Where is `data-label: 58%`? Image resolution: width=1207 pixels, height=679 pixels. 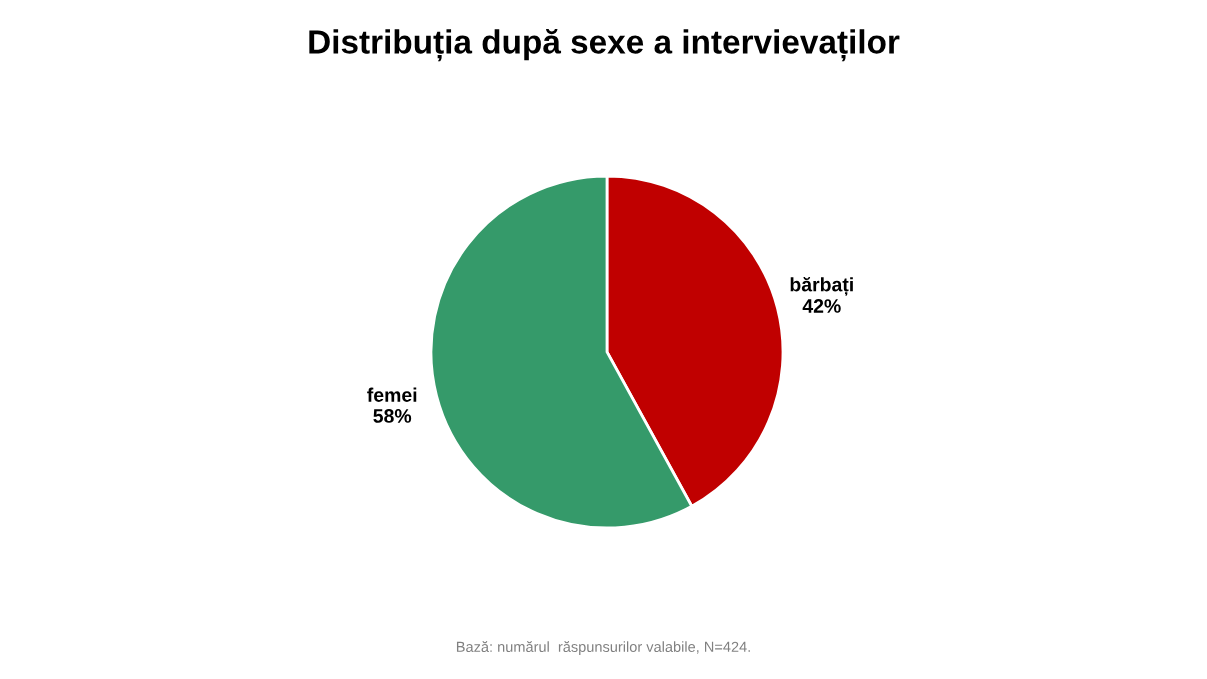
data-label: 58% is located at coordinates (392, 416).